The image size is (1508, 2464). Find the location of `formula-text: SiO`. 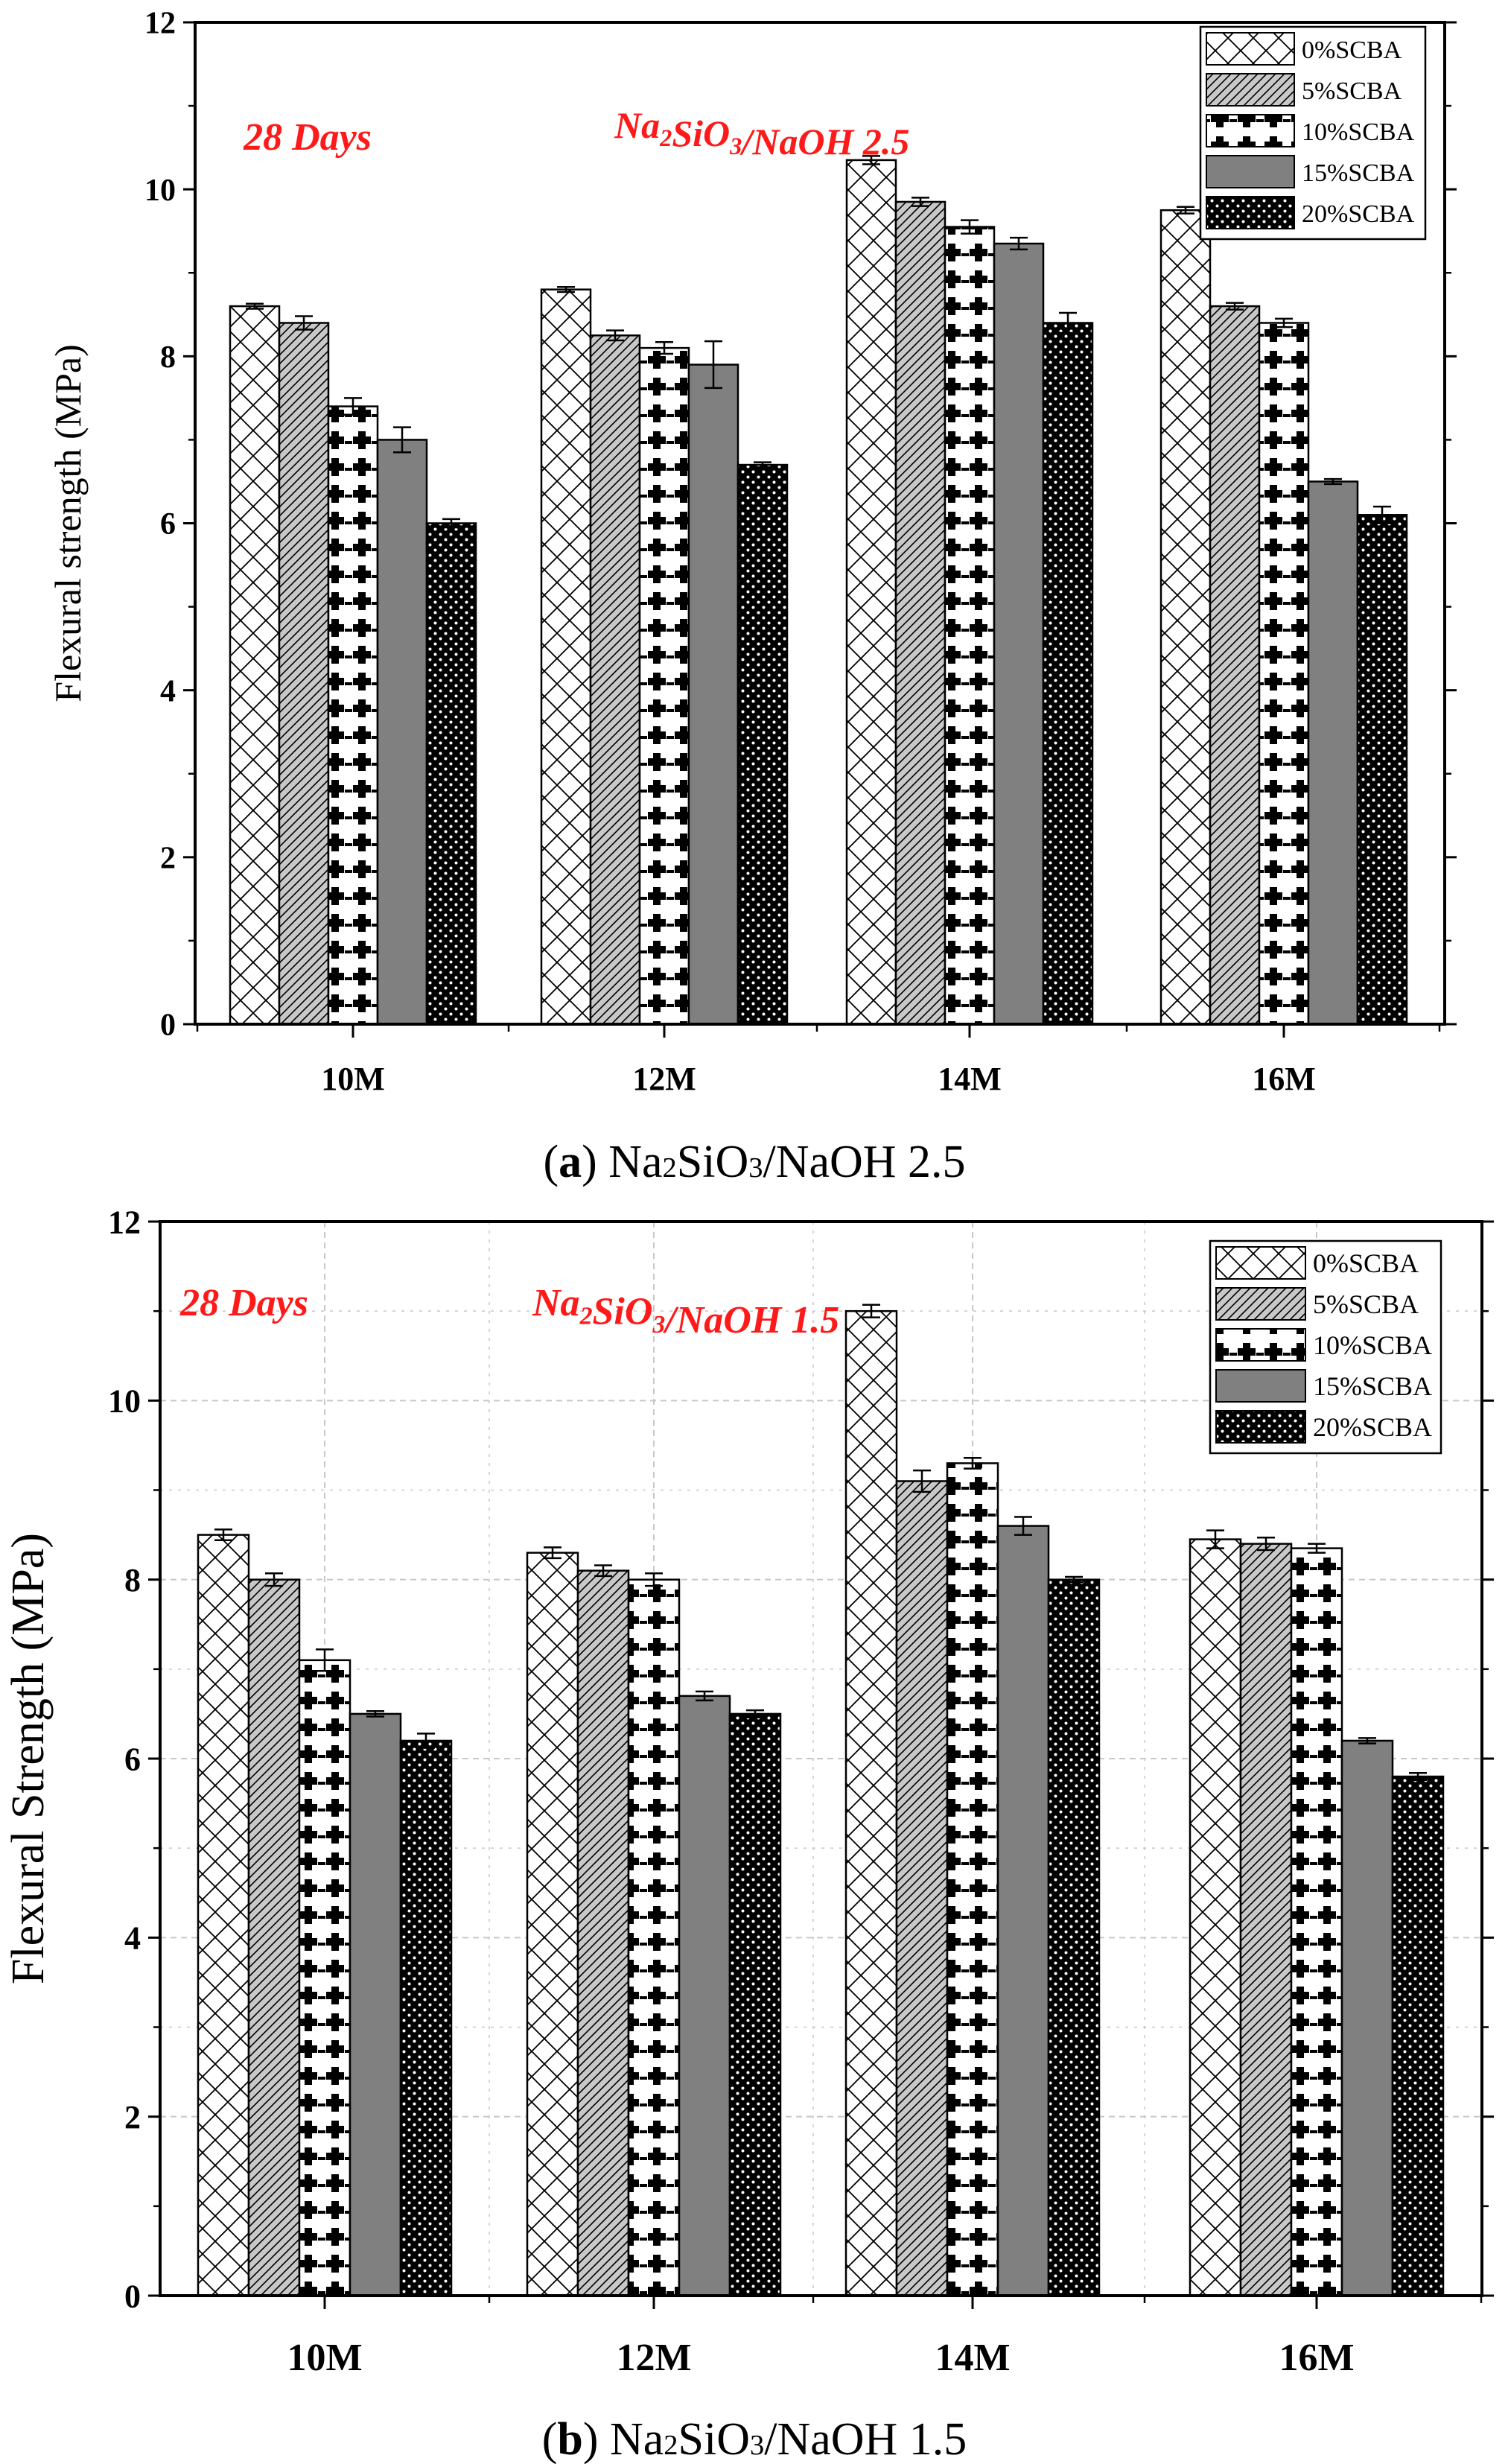

formula-text: SiO is located at coordinates (701, 133).